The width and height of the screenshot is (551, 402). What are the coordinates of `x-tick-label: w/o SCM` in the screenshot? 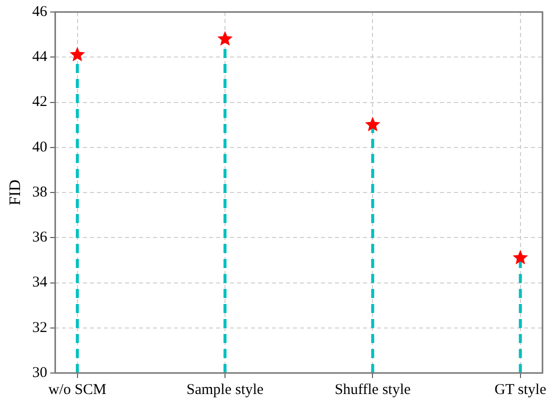 It's located at (77, 390).